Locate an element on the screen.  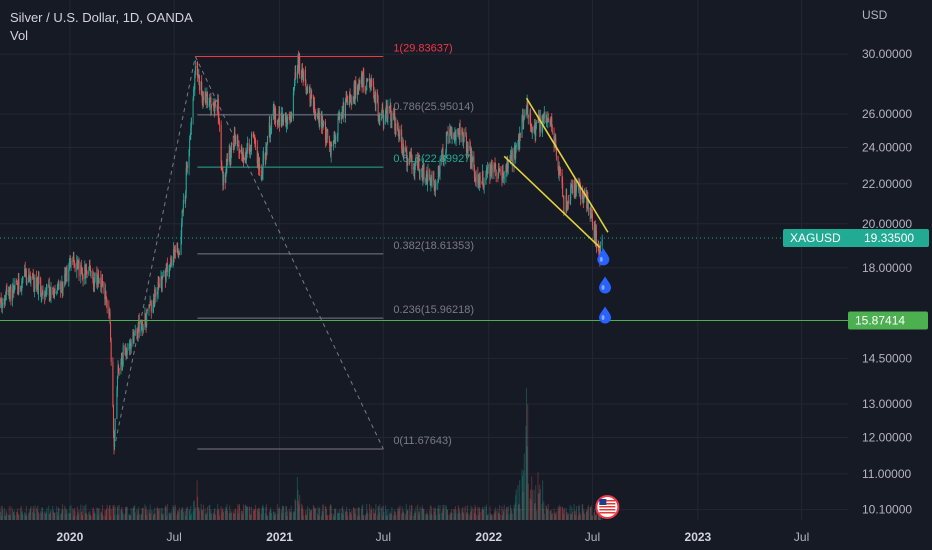
fib-level-label: 0.786(25.95014) is located at coordinates (433, 107).